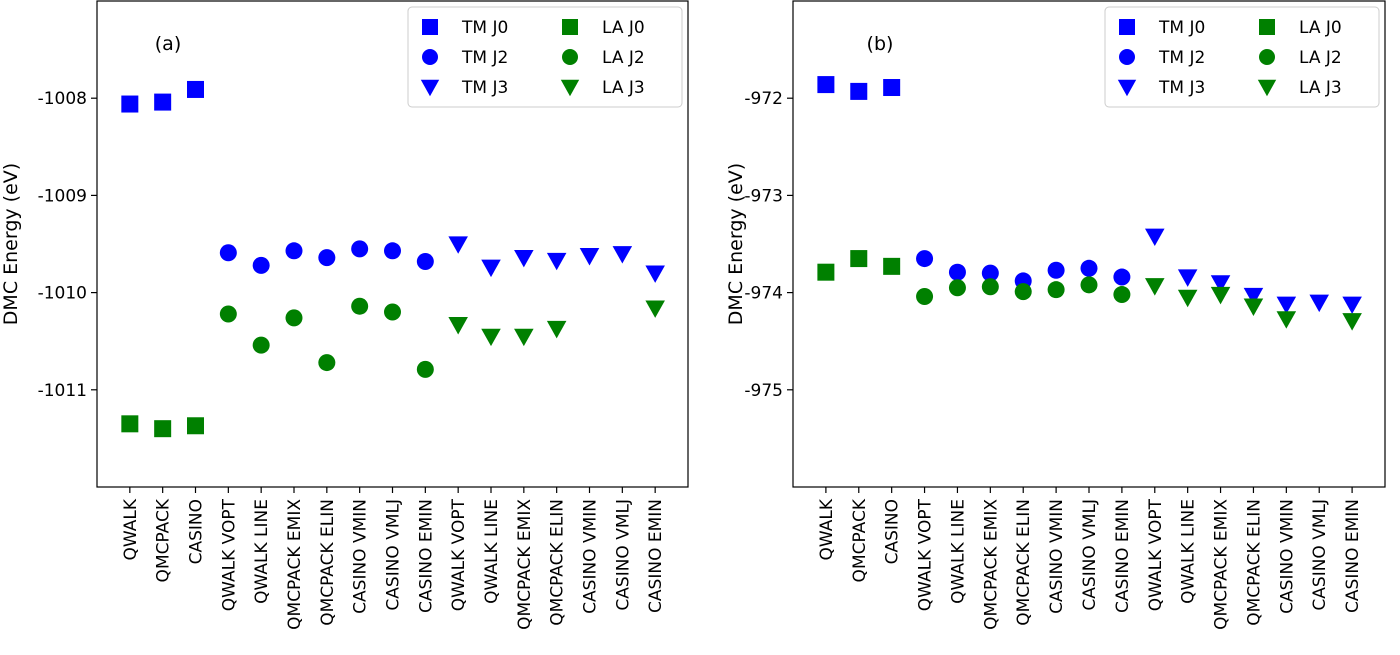 This screenshot has height=655, width=1400. I want to click on y-tick-label: -1010, so click(62, 294).